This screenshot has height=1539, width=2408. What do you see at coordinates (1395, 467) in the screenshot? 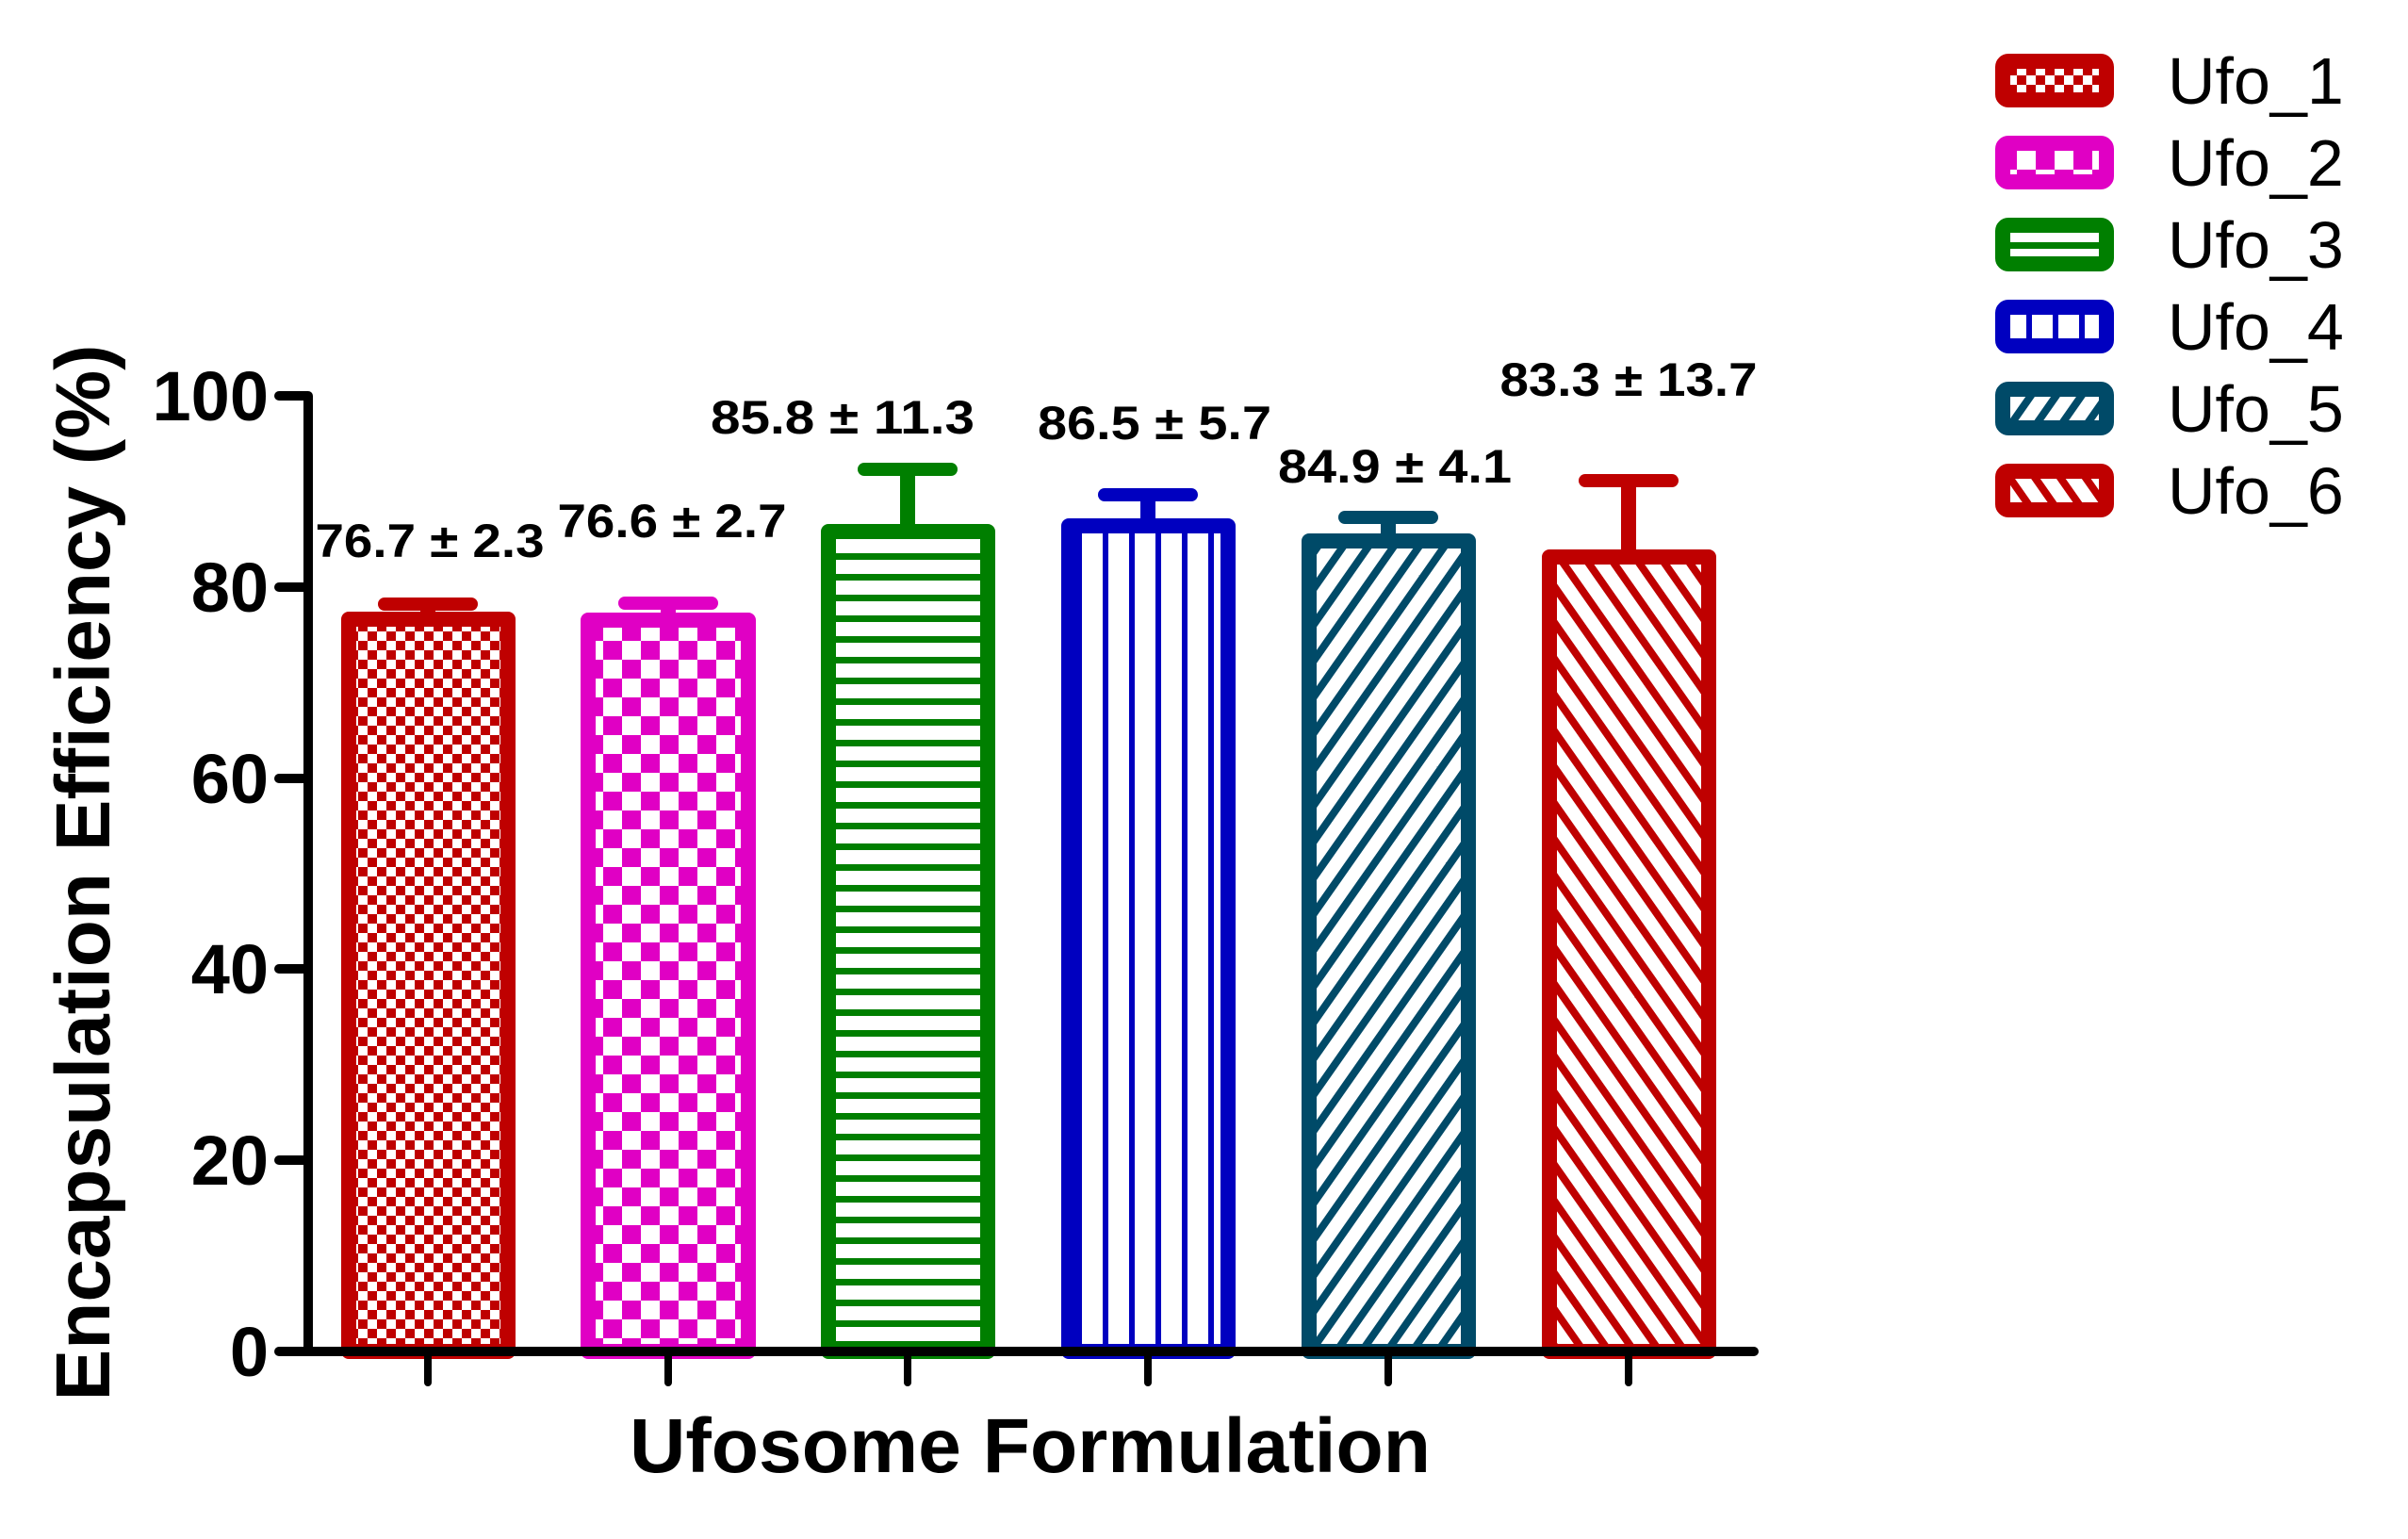
I see `value-label-ufo-5: 84.9 ± 4.1` at bounding box center [1395, 467].